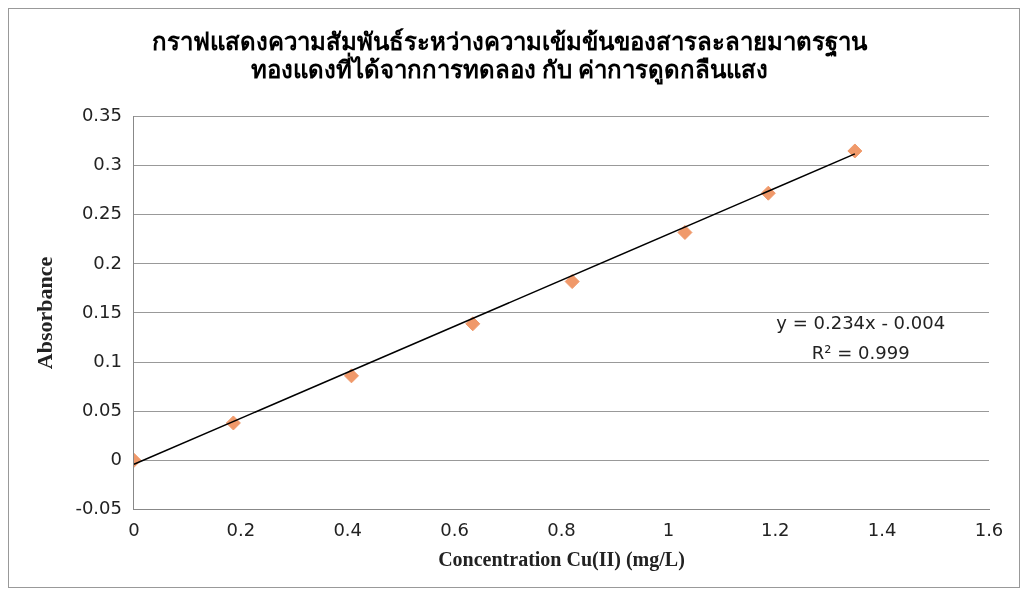 Image resolution: width=1031 pixels, height=595 pixels. I want to click on x-tick-label: 1.6, so click(989, 529).